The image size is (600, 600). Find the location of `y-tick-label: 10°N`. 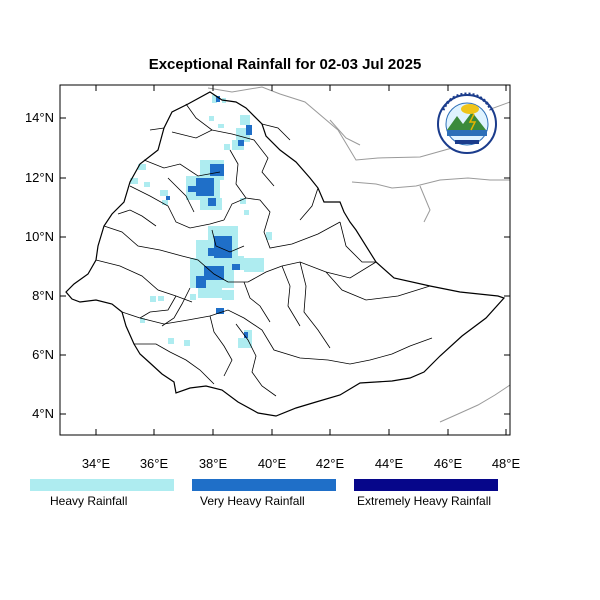

y-tick-label: 10°N is located at coordinates (39, 236).